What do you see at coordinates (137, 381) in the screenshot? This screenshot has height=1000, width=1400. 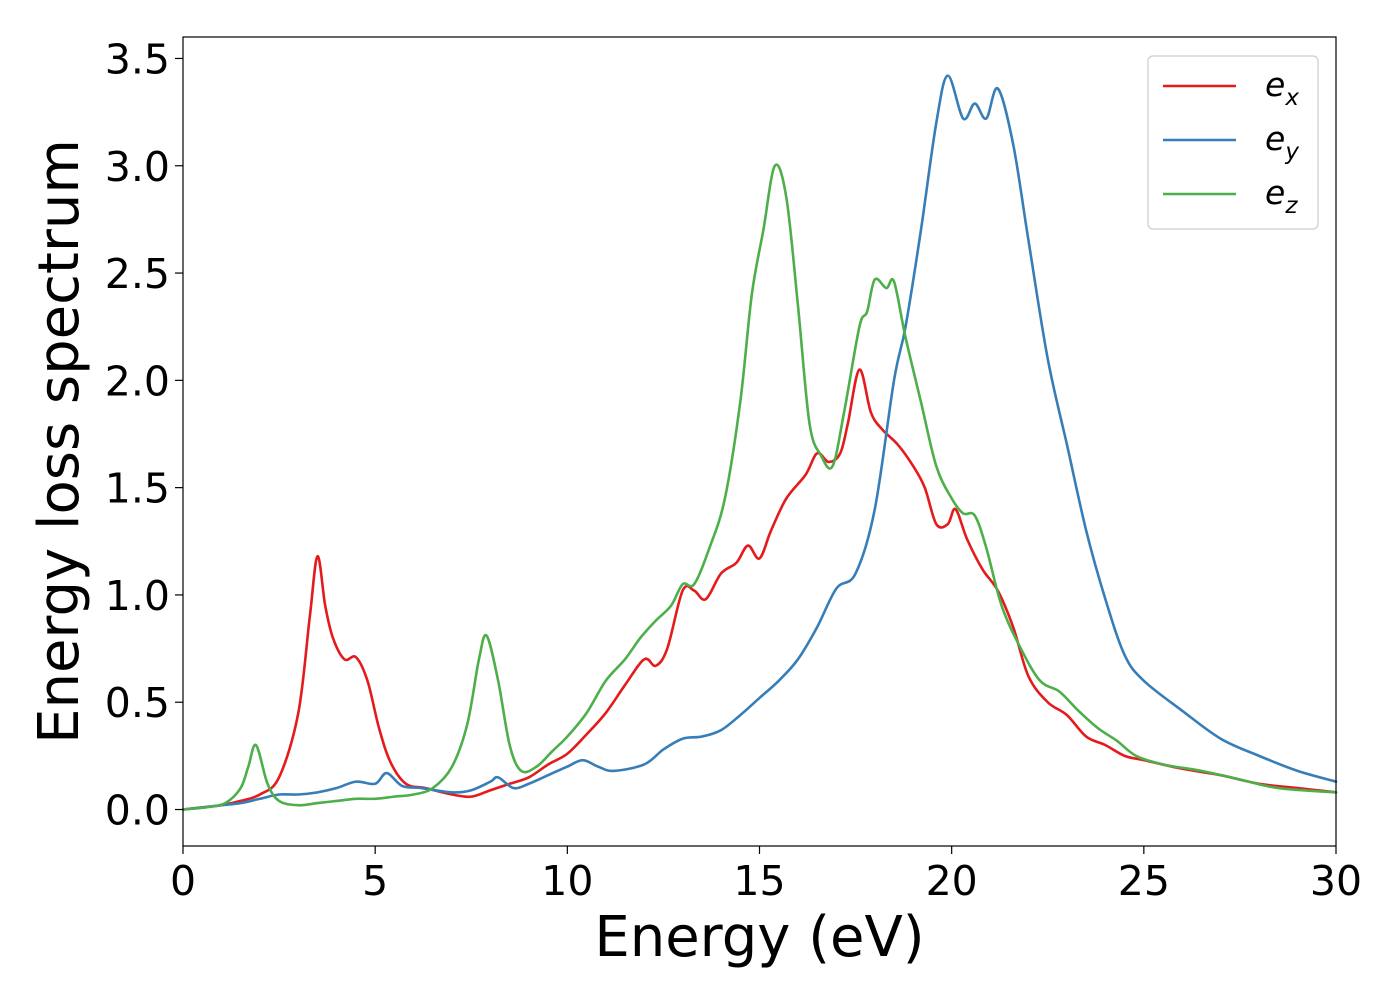 I see `y-tick-label: 2.0` at bounding box center [137, 381].